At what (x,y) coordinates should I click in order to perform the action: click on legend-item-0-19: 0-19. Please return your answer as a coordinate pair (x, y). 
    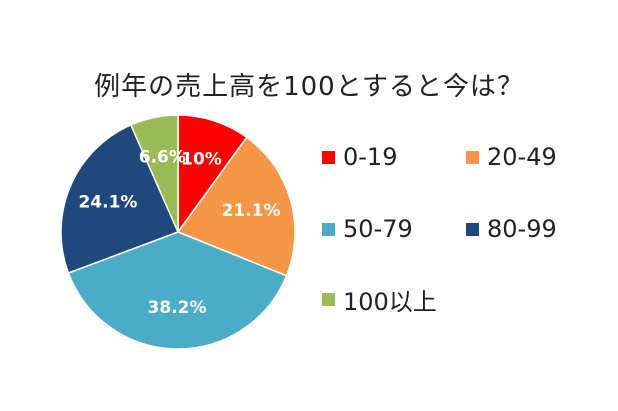
    Looking at the image, I should click on (359, 157).